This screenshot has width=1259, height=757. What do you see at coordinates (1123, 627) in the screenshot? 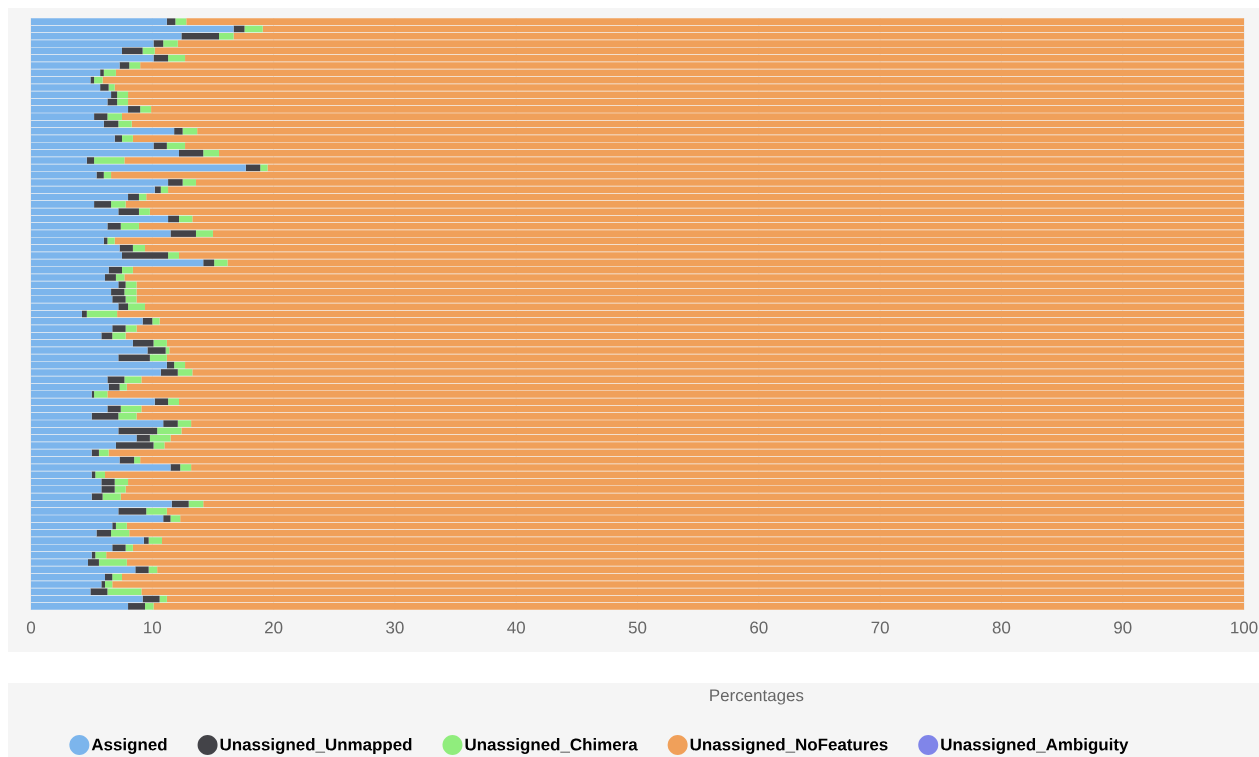
I see `x-tick-label: 90` at bounding box center [1123, 627].